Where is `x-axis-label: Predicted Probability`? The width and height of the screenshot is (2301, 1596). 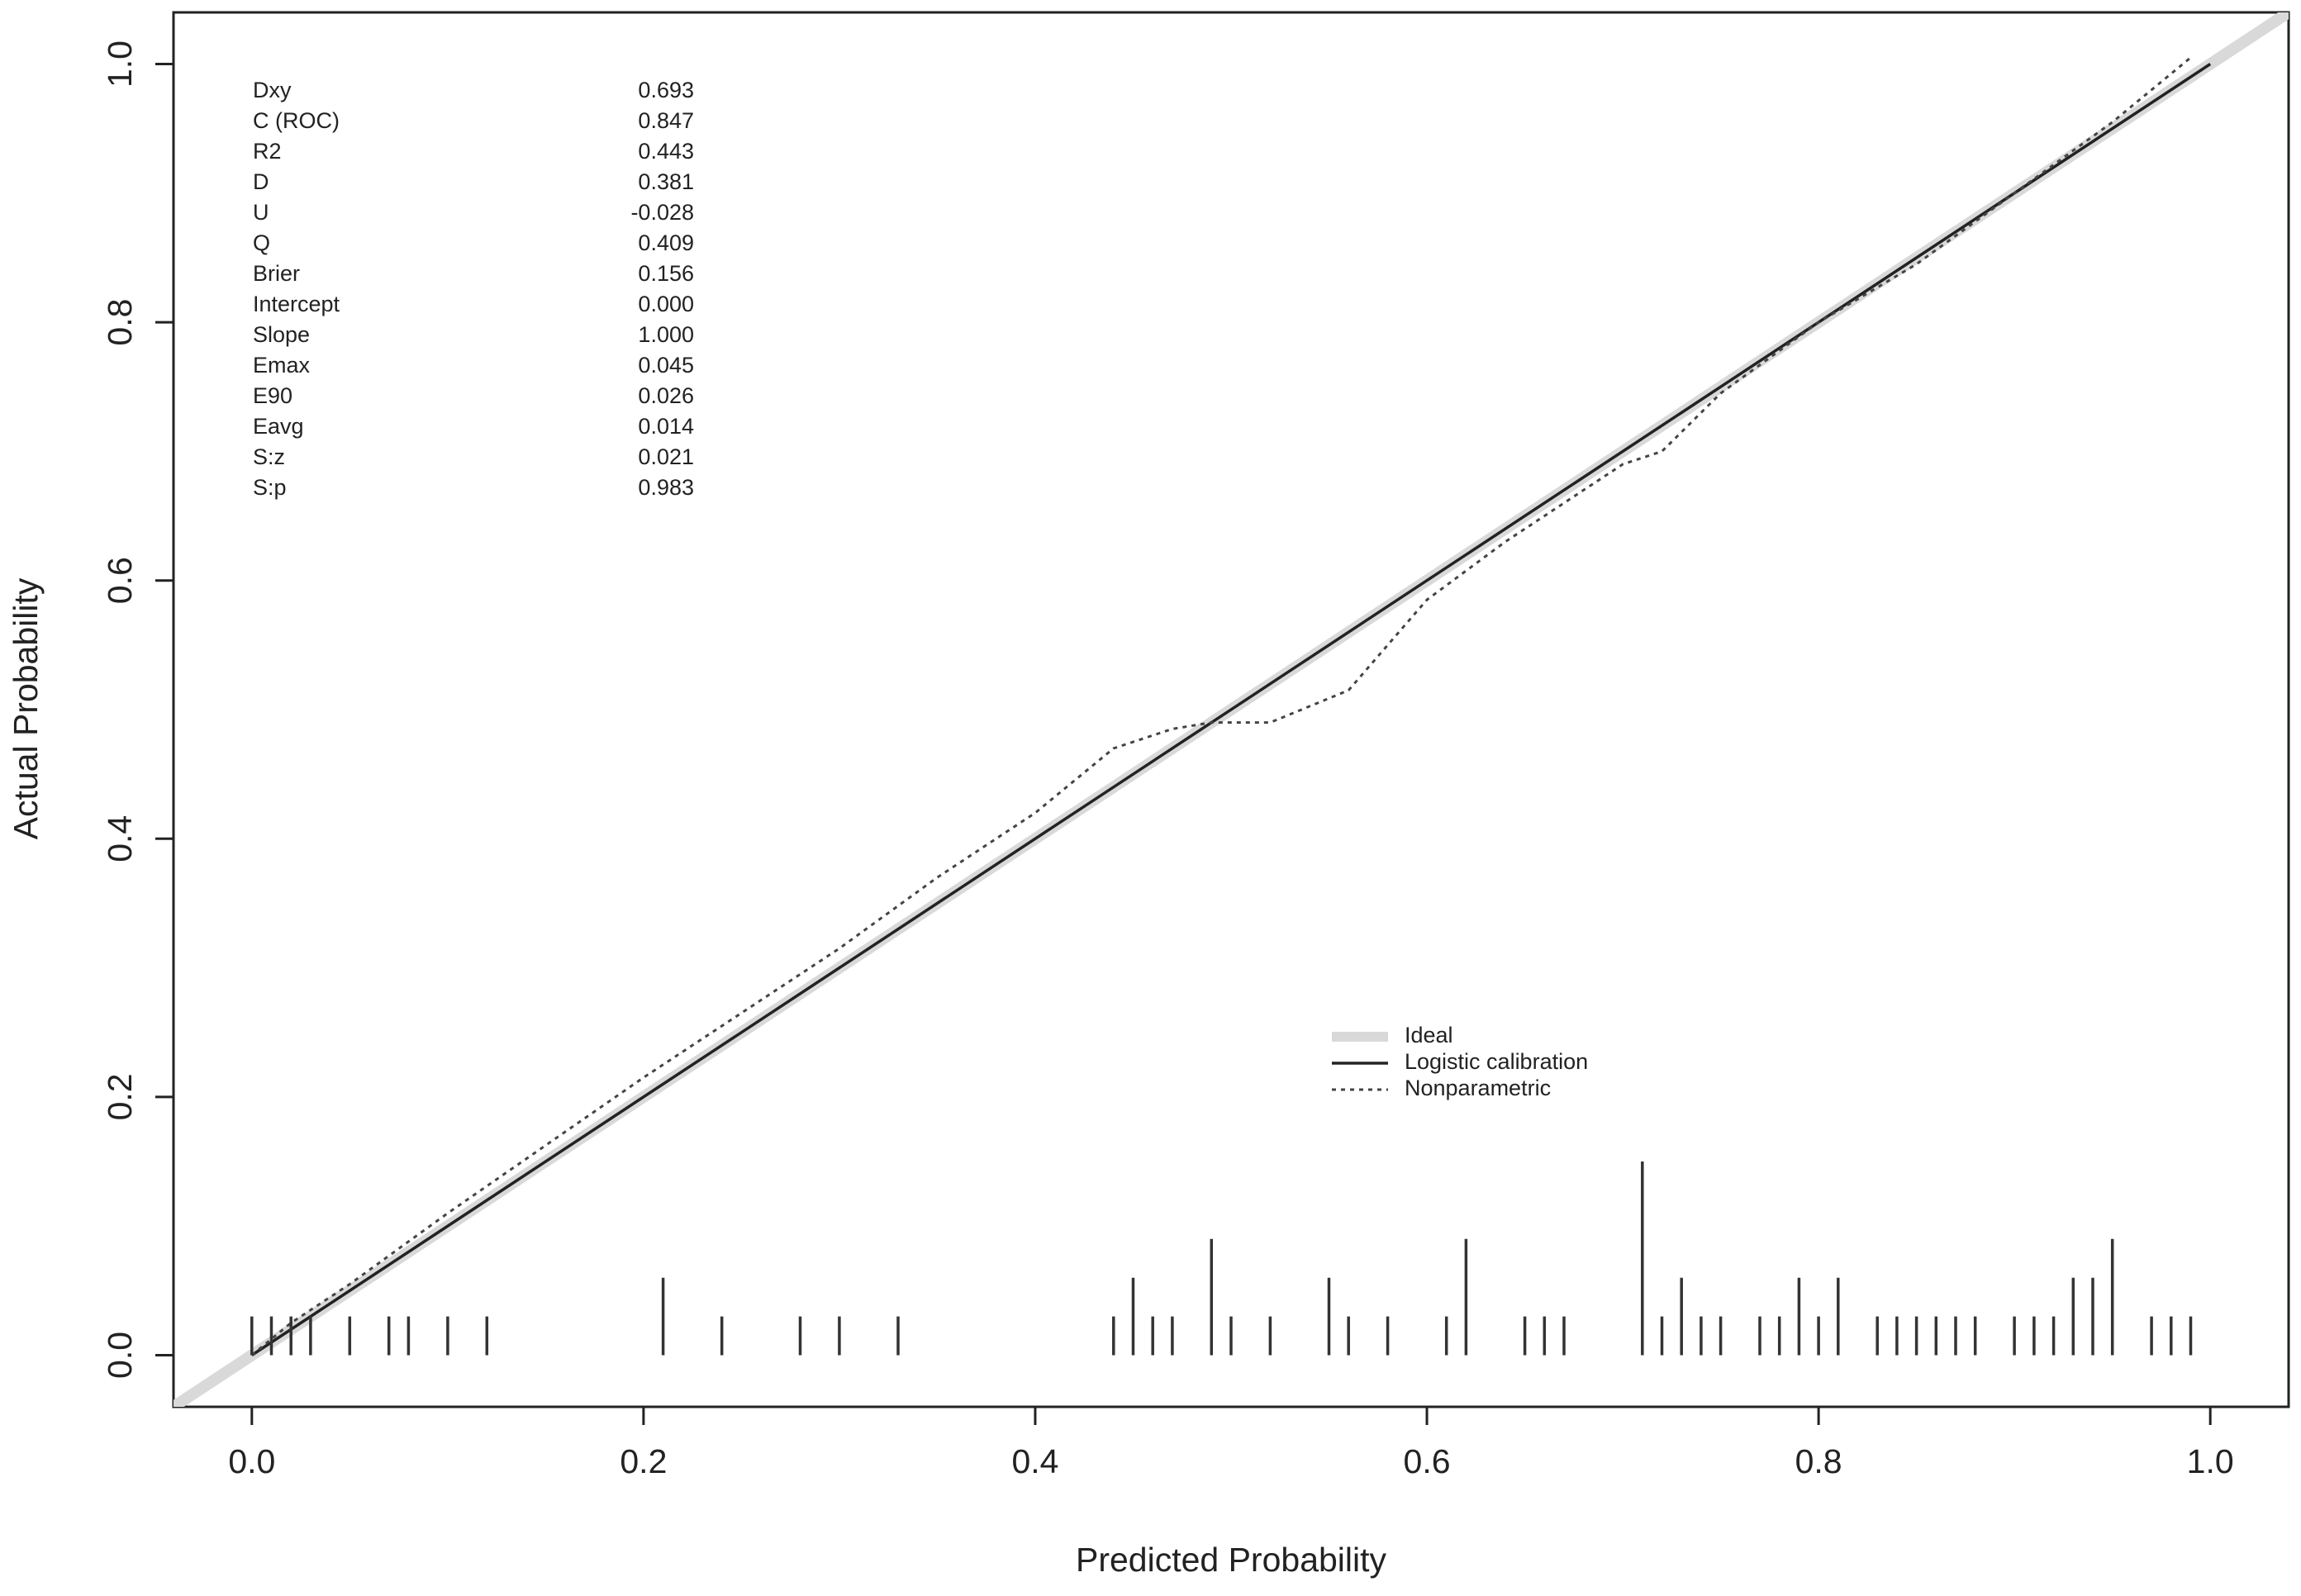
x-axis-label: Predicted Probability is located at coordinates (1231, 1560).